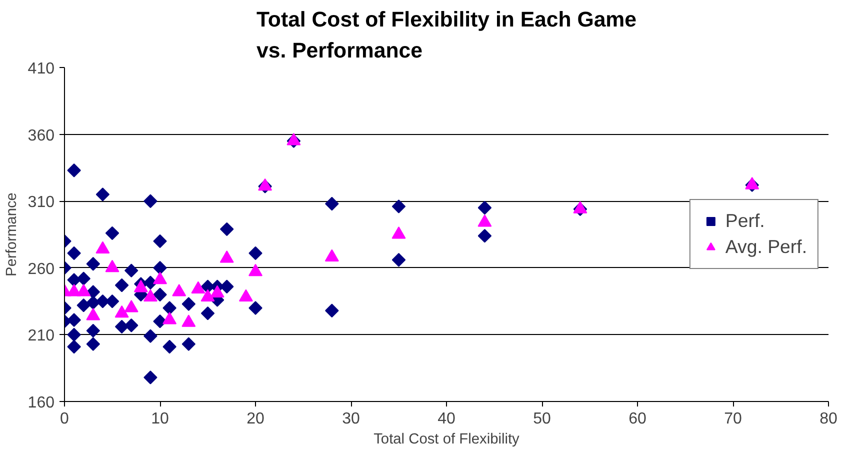 Image resolution: width=853 pixels, height=450 pixels. What do you see at coordinates (542, 419) in the screenshot?
I see `x-tick-label: 50` at bounding box center [542, 419].